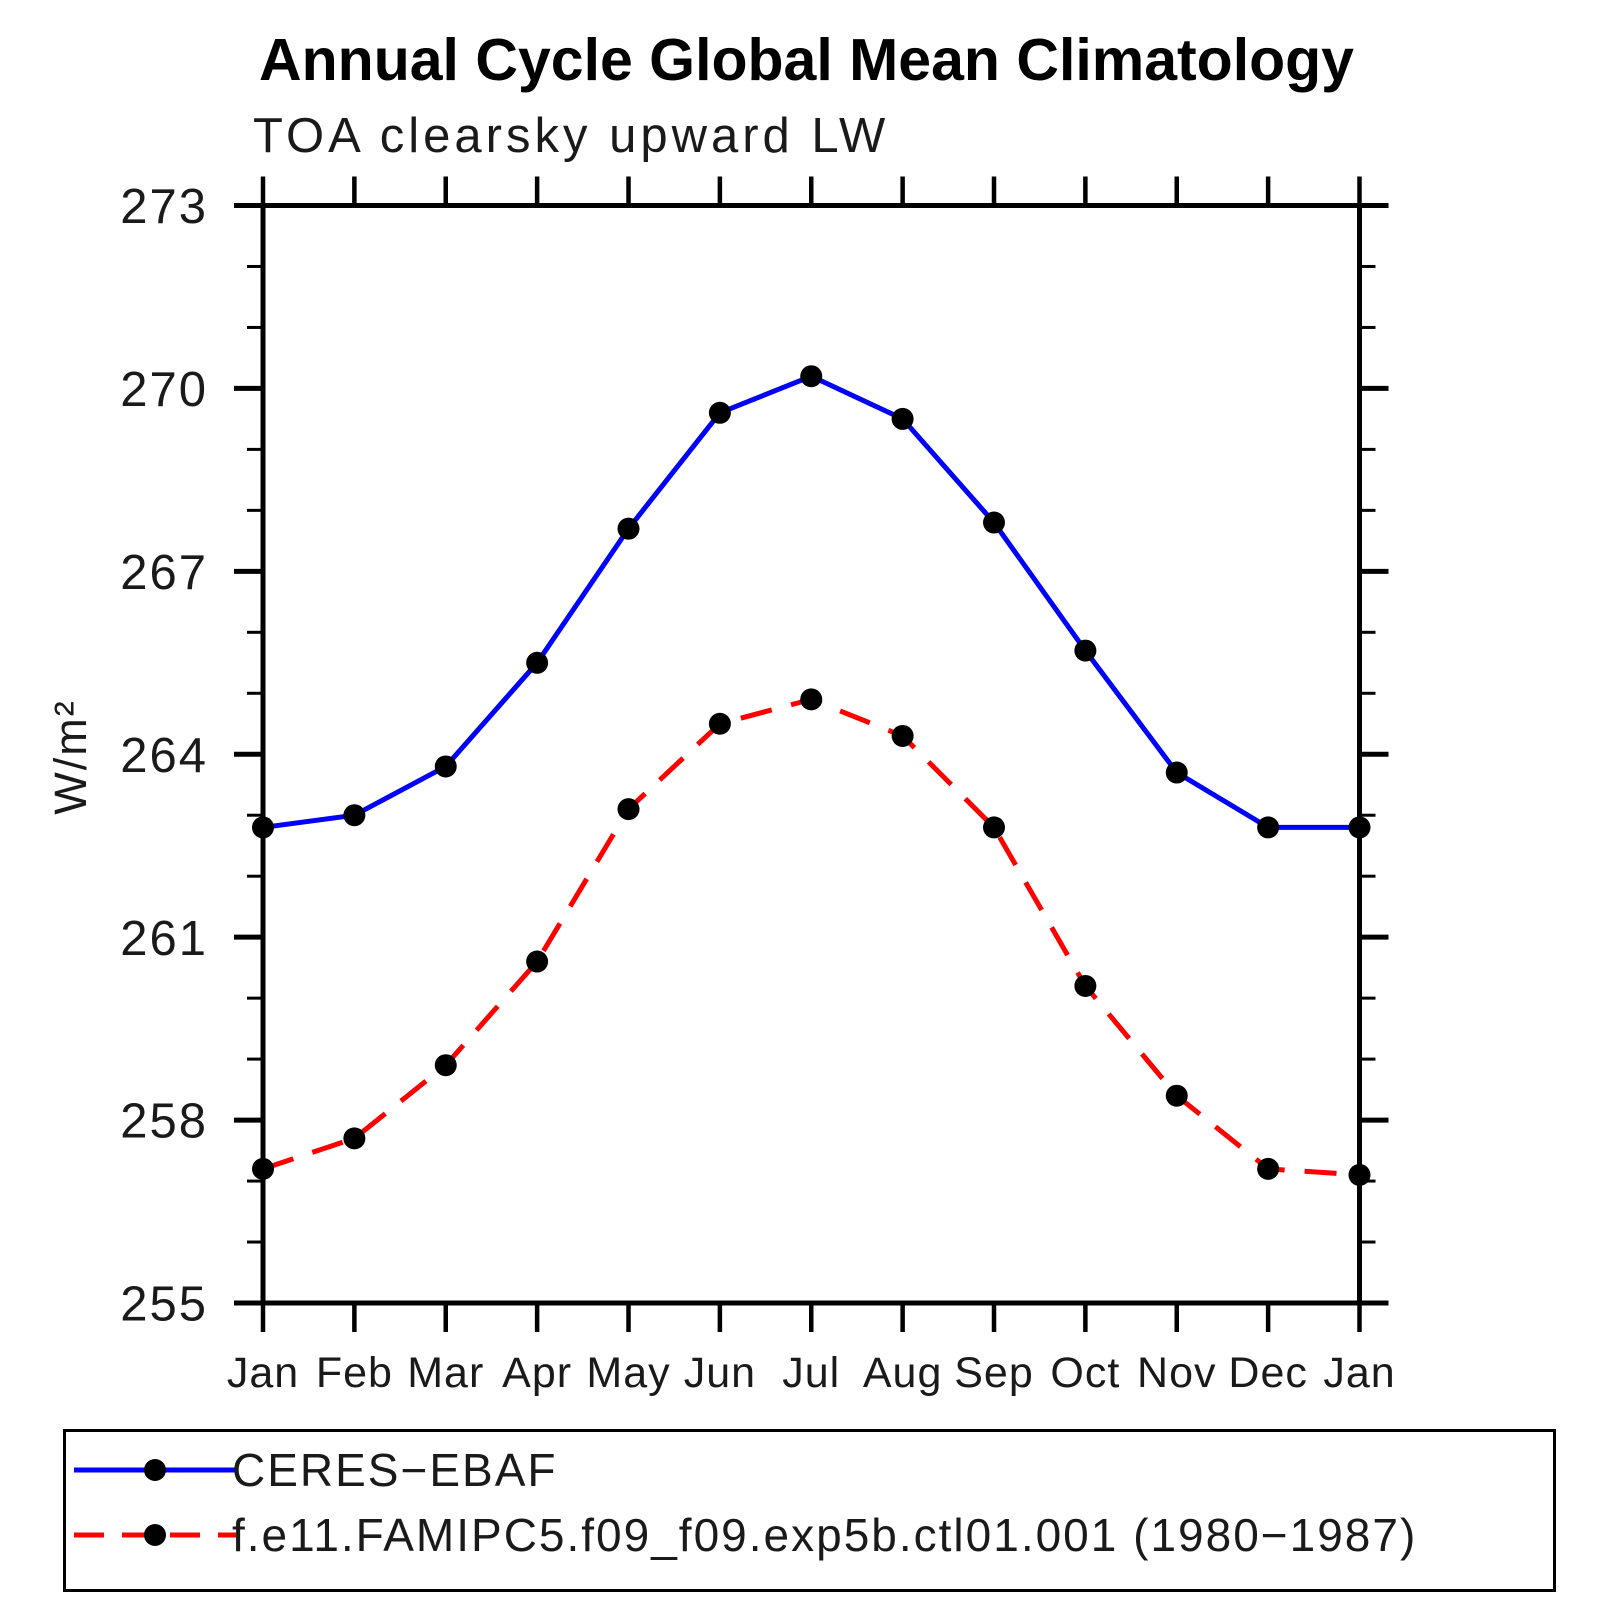 The width and height of the screenshot is (1613, 1613). I want to click on x-tick-labels: Jan Feb Mar Apr May Jun Jul Aug Sep Oct Nov Dec Jan, so click(811, 1373).